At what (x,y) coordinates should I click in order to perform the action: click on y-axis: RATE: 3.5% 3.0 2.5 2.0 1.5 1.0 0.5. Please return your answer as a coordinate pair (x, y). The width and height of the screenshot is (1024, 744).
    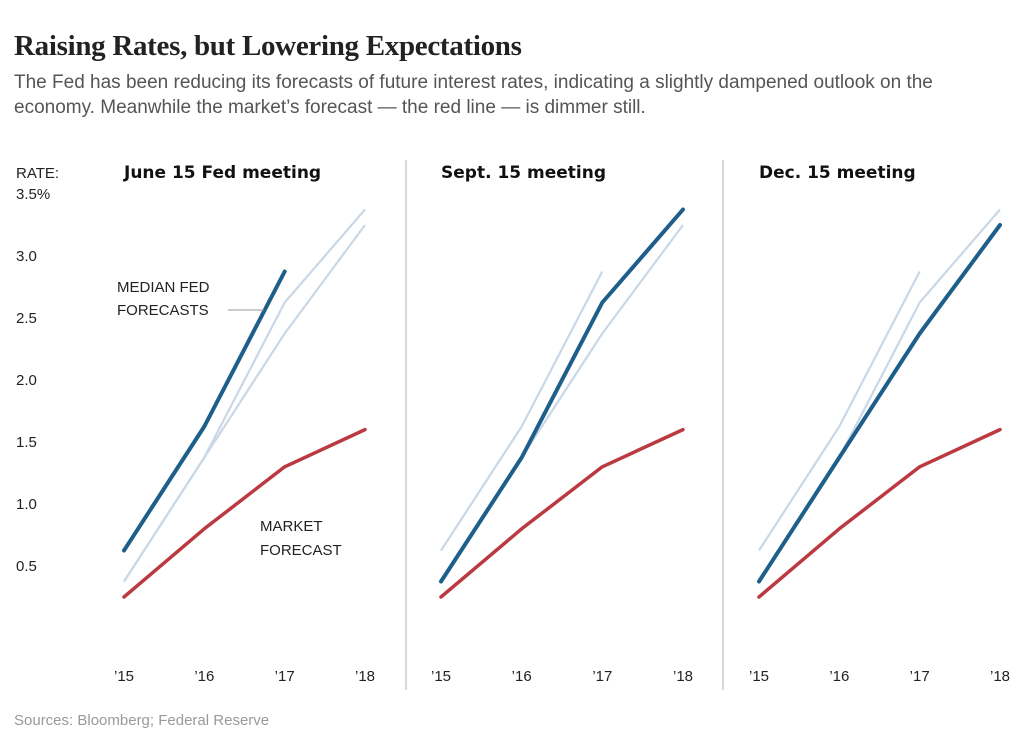
    Looking at the image, I should click on (37, 370).